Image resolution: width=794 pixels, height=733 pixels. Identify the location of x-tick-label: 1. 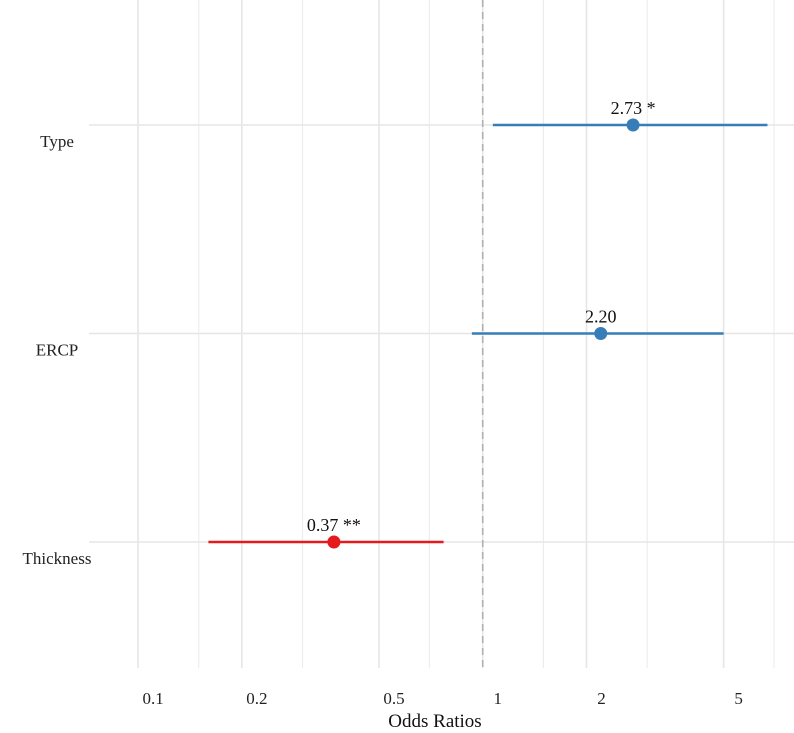
(497, 698).